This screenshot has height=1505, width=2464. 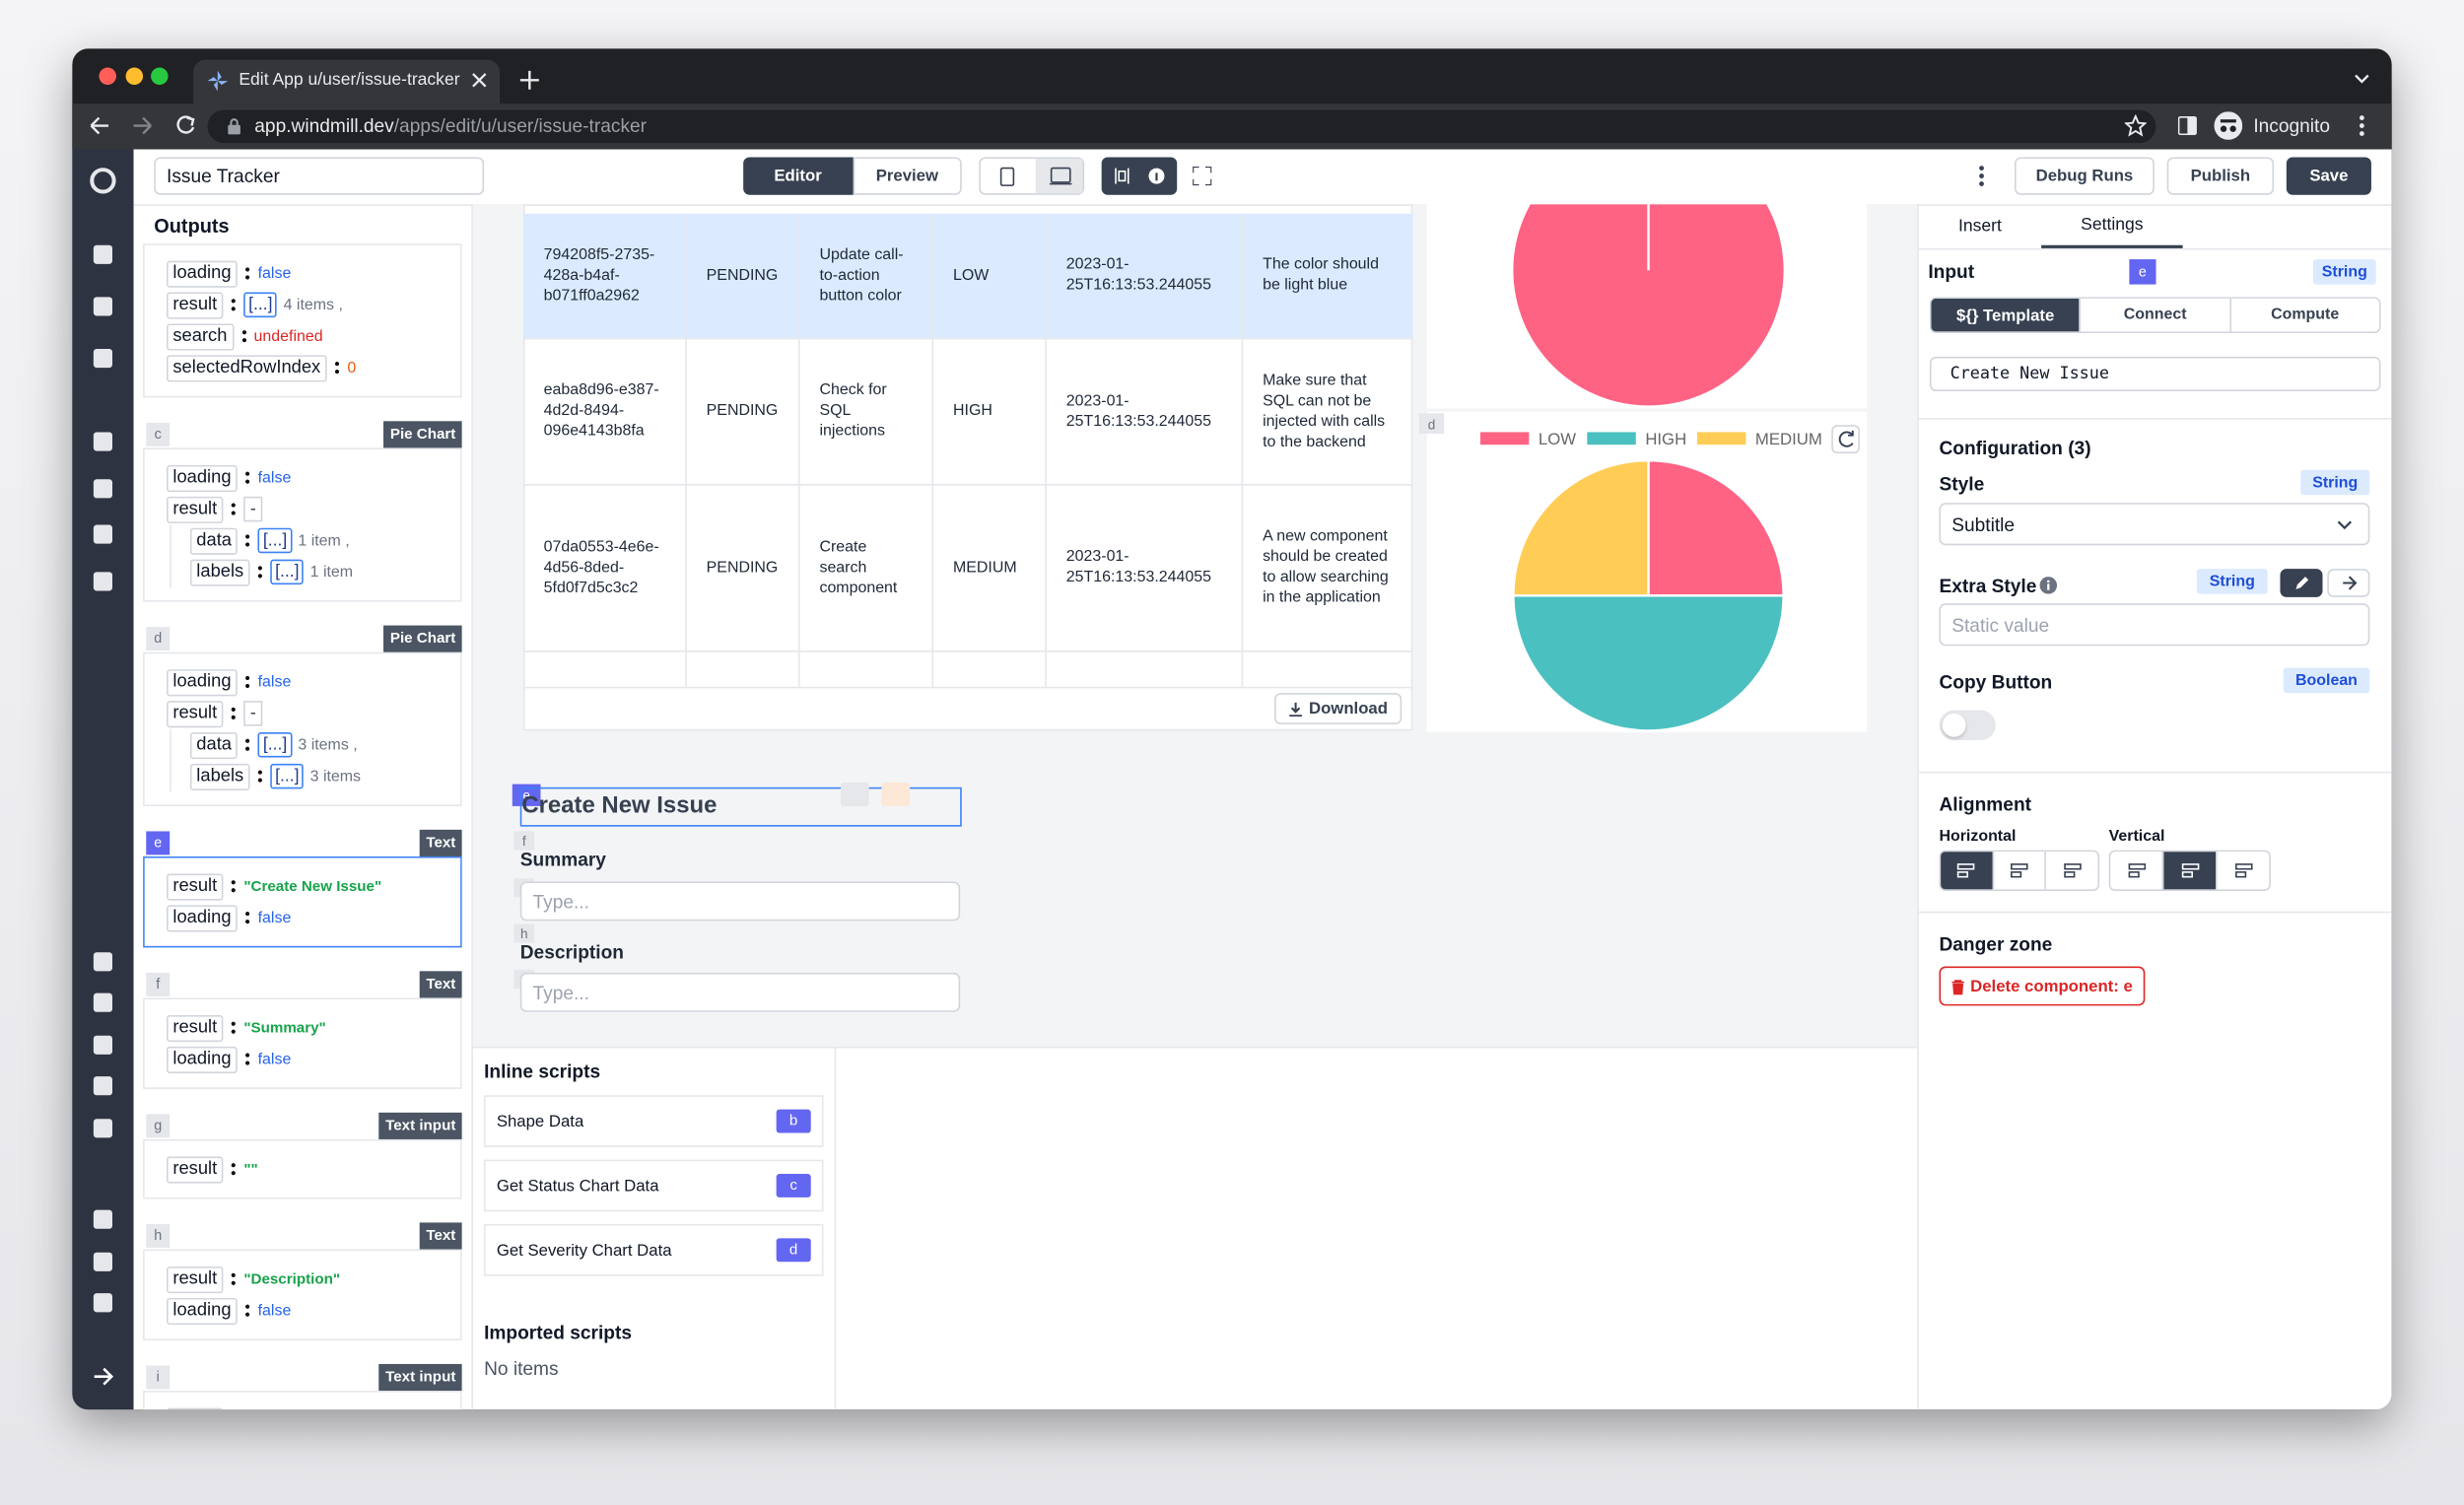 What do you see at coordinates (2243, 866) in the screenshot?
I see `align-glyph` at bounding box center [2243, 866].